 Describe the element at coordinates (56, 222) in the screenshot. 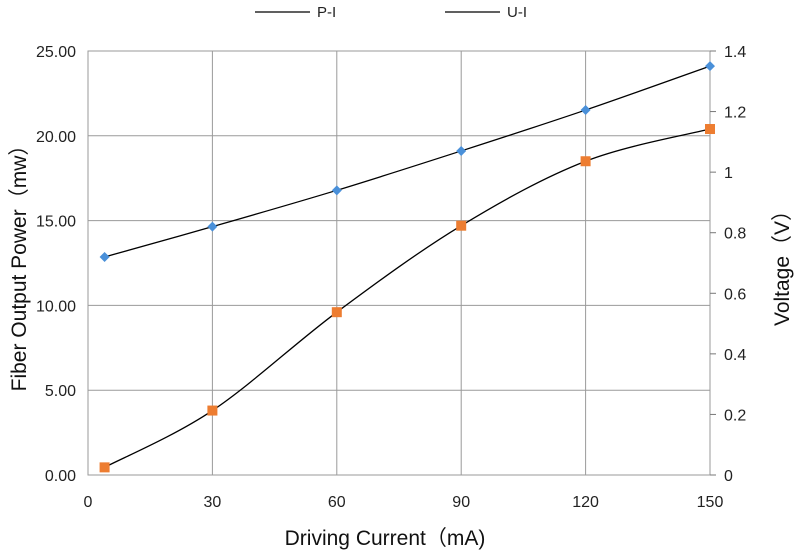

I see `y-tick-label: 15.00` at that location.